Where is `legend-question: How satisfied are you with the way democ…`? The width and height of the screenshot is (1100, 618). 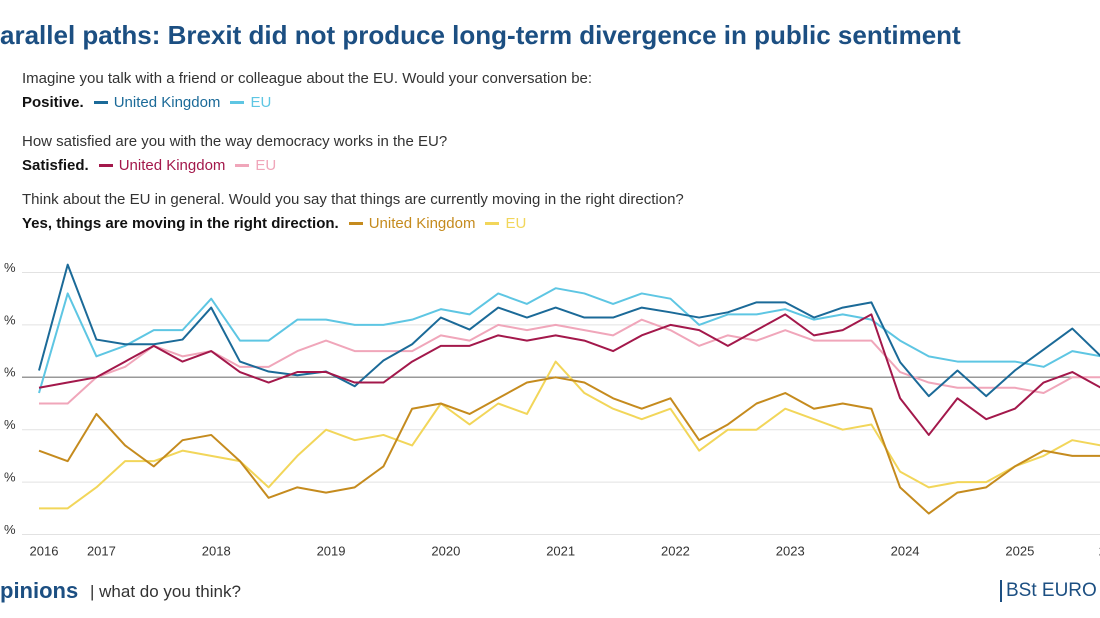
legend-question: How satisfied are you with the way democ… is located at coordinates (235, 141).